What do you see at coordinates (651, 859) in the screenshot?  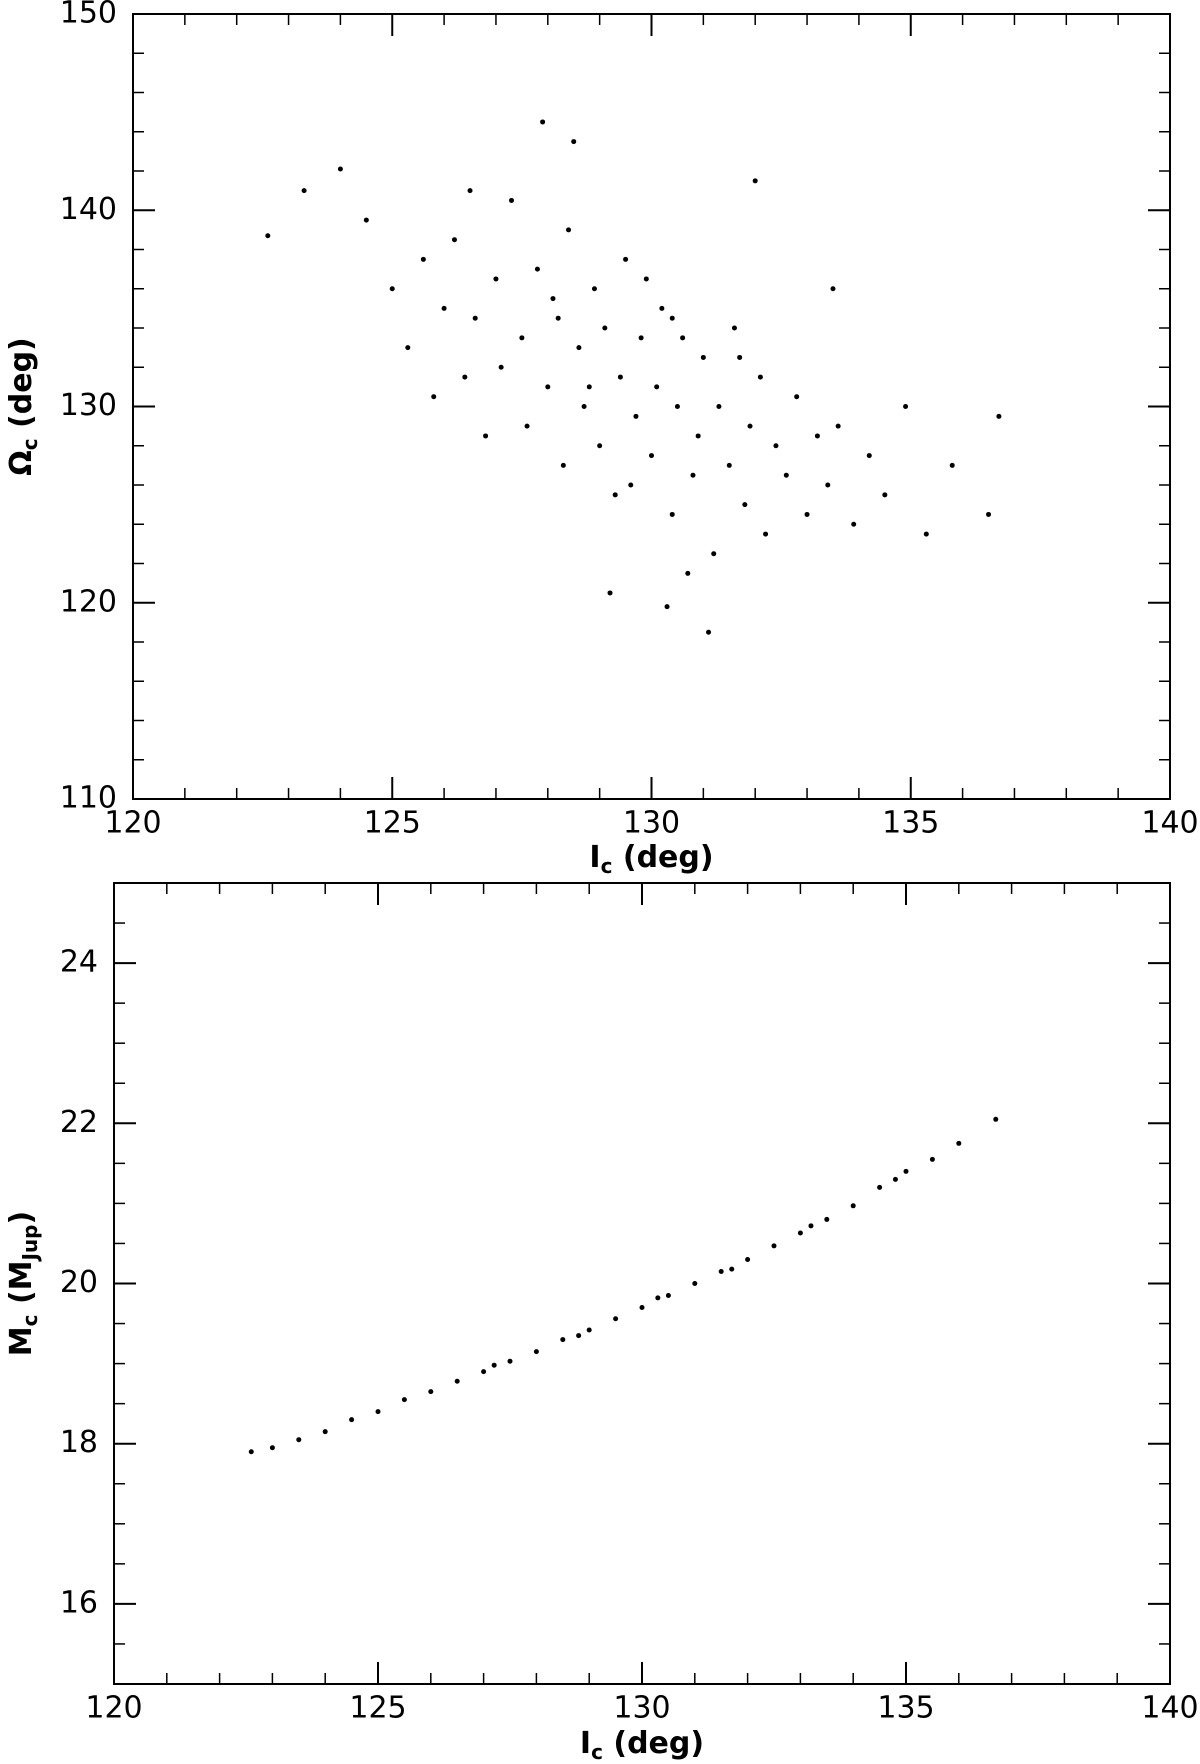 I see `axis-label: Ic (deg)` at bounding box center [651, 859].